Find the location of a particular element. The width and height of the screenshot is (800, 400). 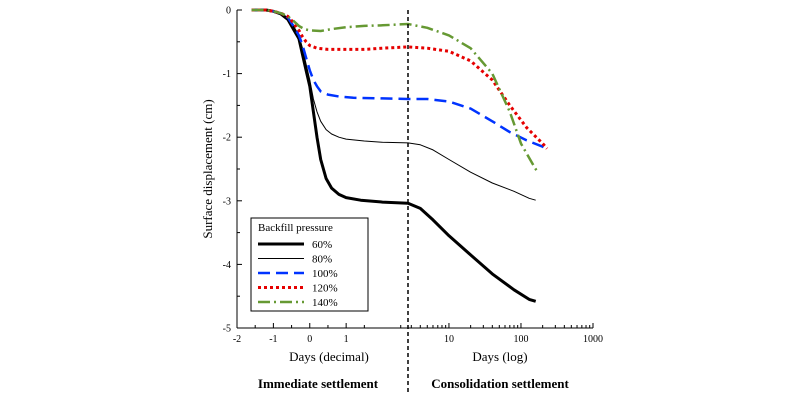

x-tick-label: 0 is located at coordinates (309, 339).